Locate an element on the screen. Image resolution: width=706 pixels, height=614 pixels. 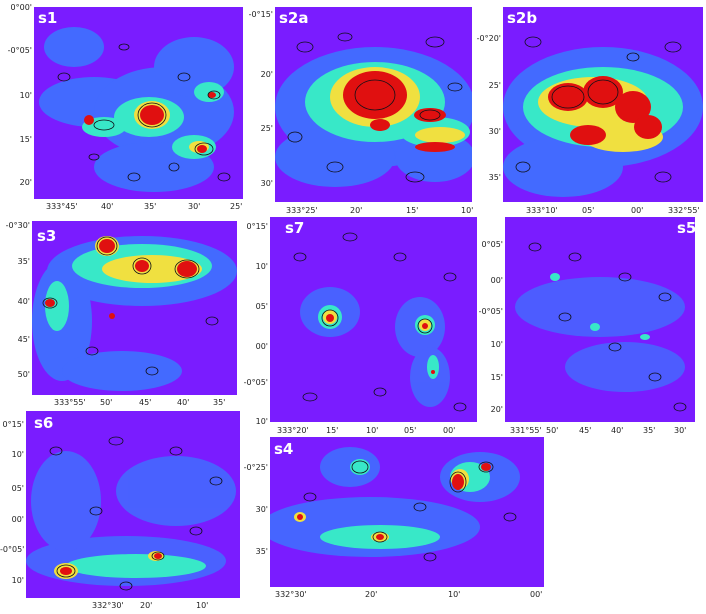
ytick: 0°00' is located at coordinates (21, 7).